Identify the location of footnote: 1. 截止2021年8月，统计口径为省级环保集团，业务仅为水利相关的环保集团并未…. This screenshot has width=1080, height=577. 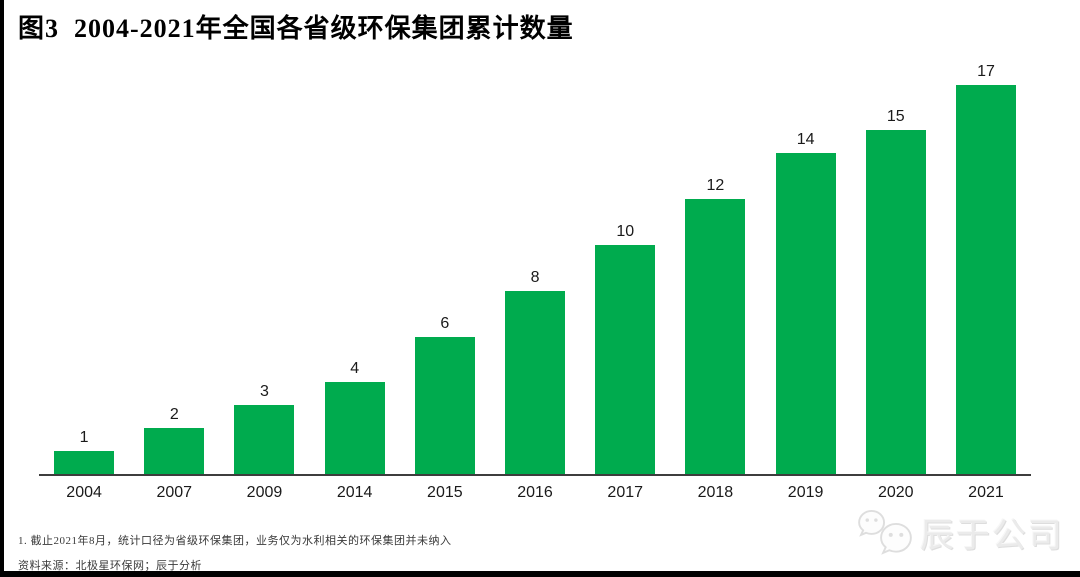
(235, 541).